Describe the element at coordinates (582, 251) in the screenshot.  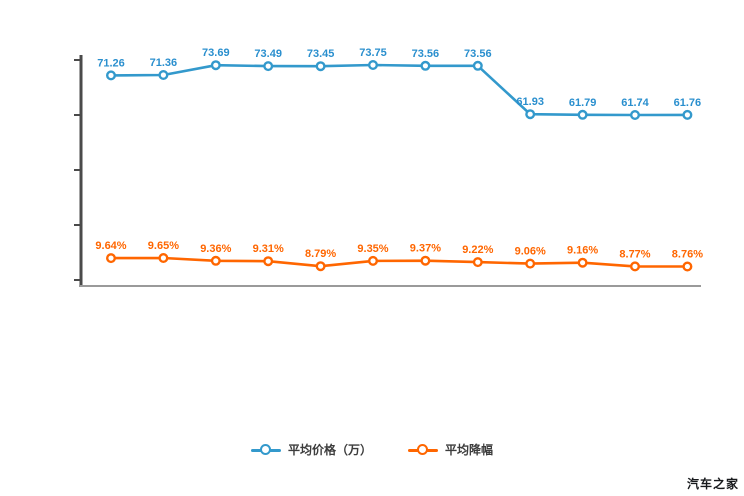
I see `data-label: 9.16%` at that location.